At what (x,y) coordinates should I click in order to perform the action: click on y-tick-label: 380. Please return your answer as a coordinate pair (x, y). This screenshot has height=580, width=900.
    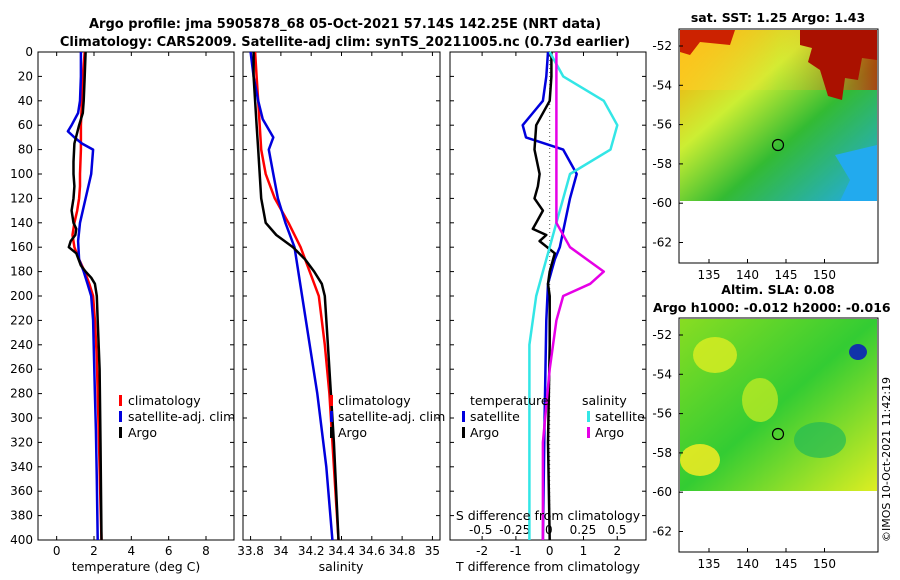
    Looking at the image, I should click on (21, 516).